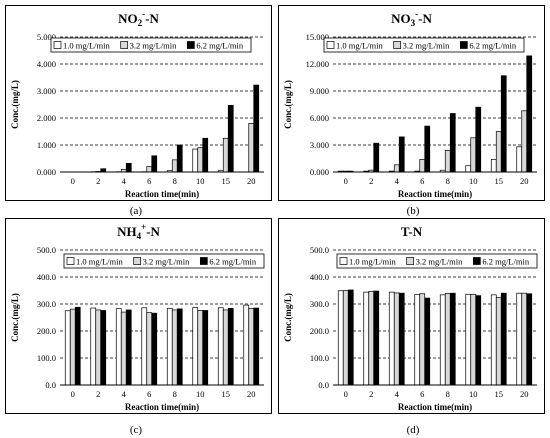 The height and width of the screenshot is (438, 550). What do you see at coordinates (46, 64) in the screenshot?
I see `y-tick-label: 4.000` at bounding box center [46, 64].